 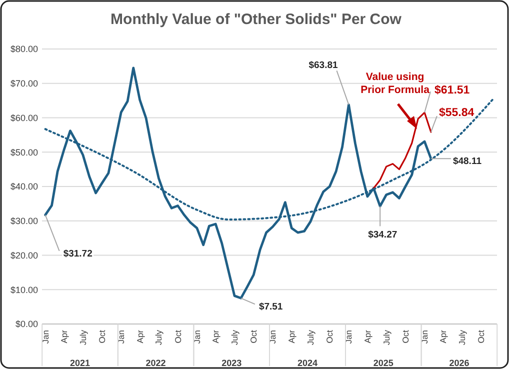 What do you see at coordinates (459, 363) in the screenshot?
I see `text: 2026` at bounding box center [459, 363].